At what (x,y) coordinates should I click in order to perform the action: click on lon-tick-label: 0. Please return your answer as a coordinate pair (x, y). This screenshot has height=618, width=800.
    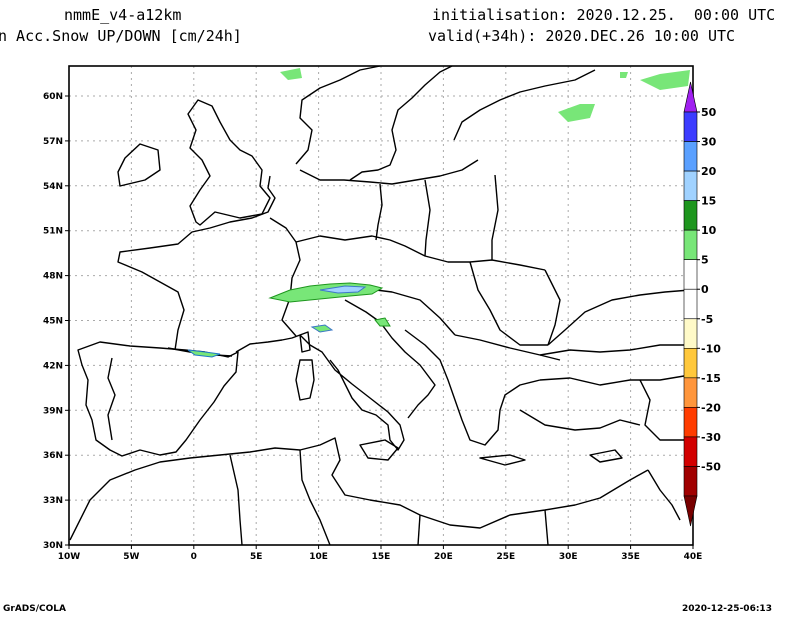
    Looking at the image, I should click on (194, 557).